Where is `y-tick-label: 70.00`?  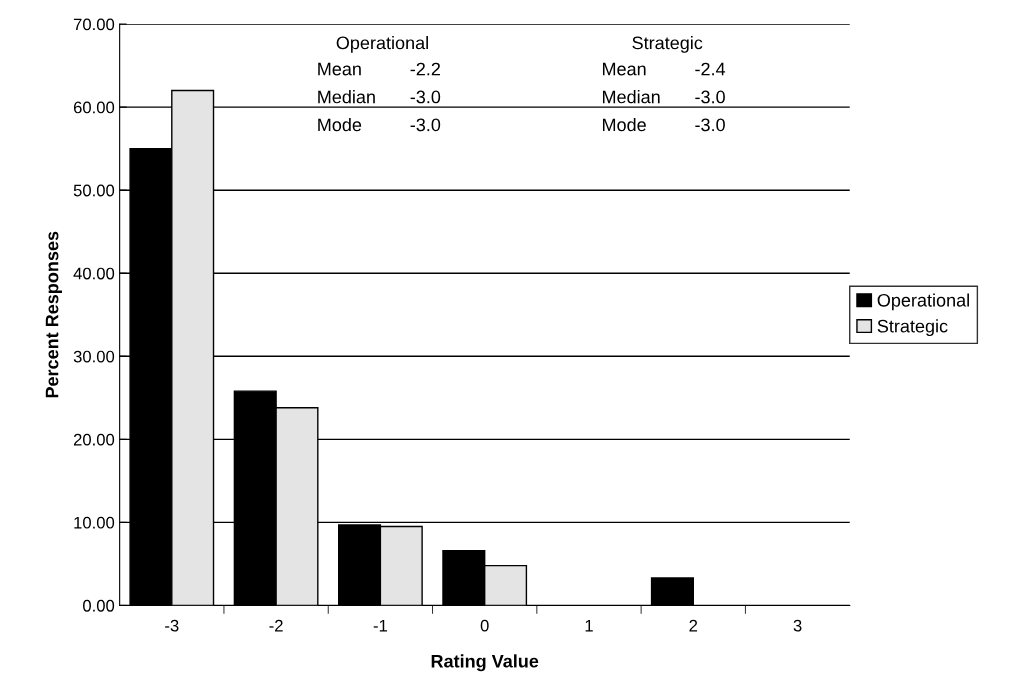
y-tick-label: 70.00 is located at coordinates (94, 24).